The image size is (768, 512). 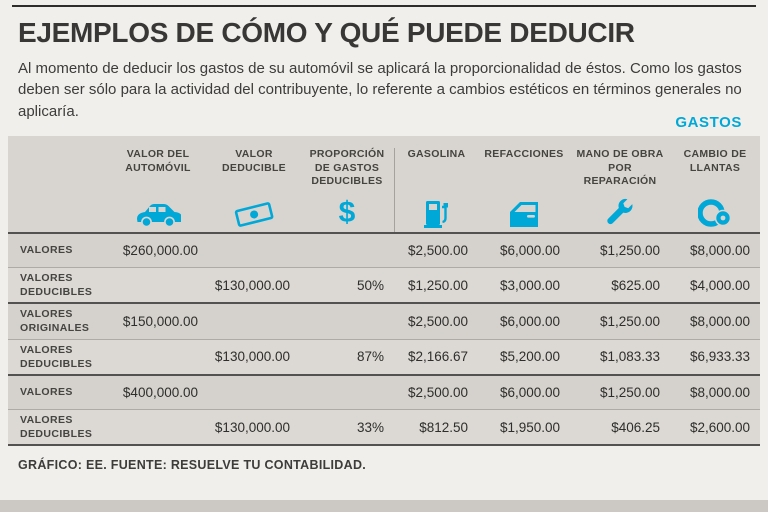 I want to click on dollar-icon: $, so click(x=347, y=211).